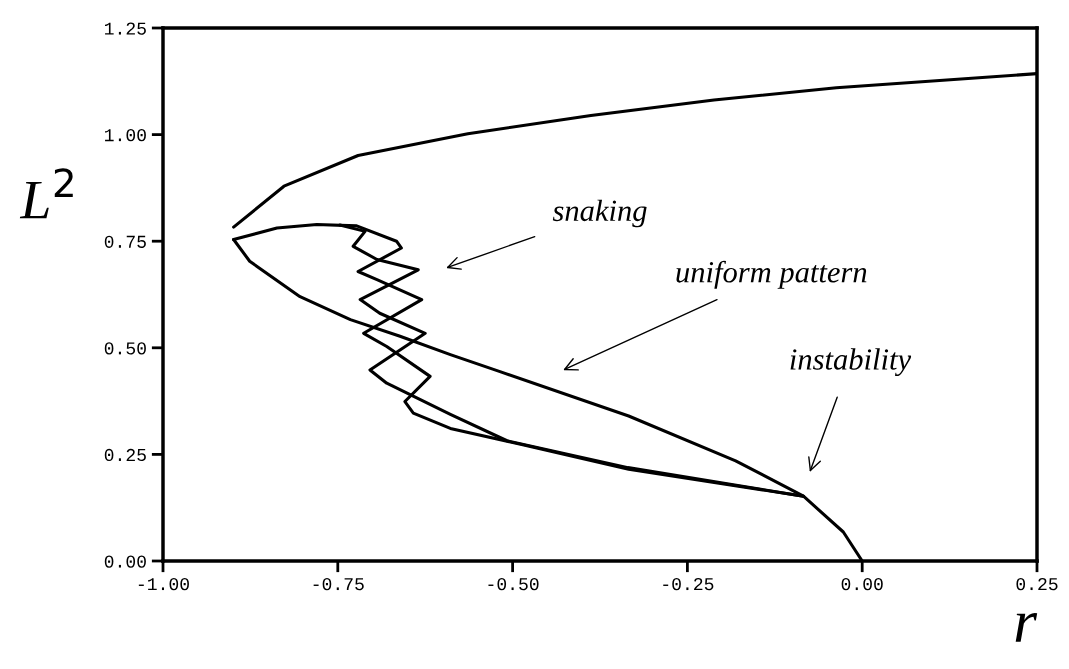 The image size is (1069, 669). Describe the element at coordinates (125, 241) in the screenshot. I see `y-tick-label: 0.75` at that location.